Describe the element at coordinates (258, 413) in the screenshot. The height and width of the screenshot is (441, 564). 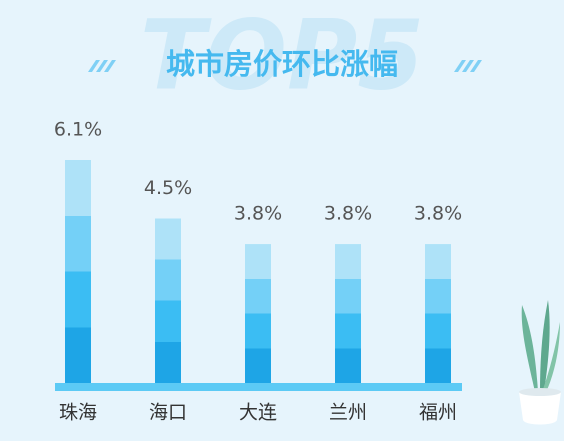
I see `x-tick-label: 大连` at that location.